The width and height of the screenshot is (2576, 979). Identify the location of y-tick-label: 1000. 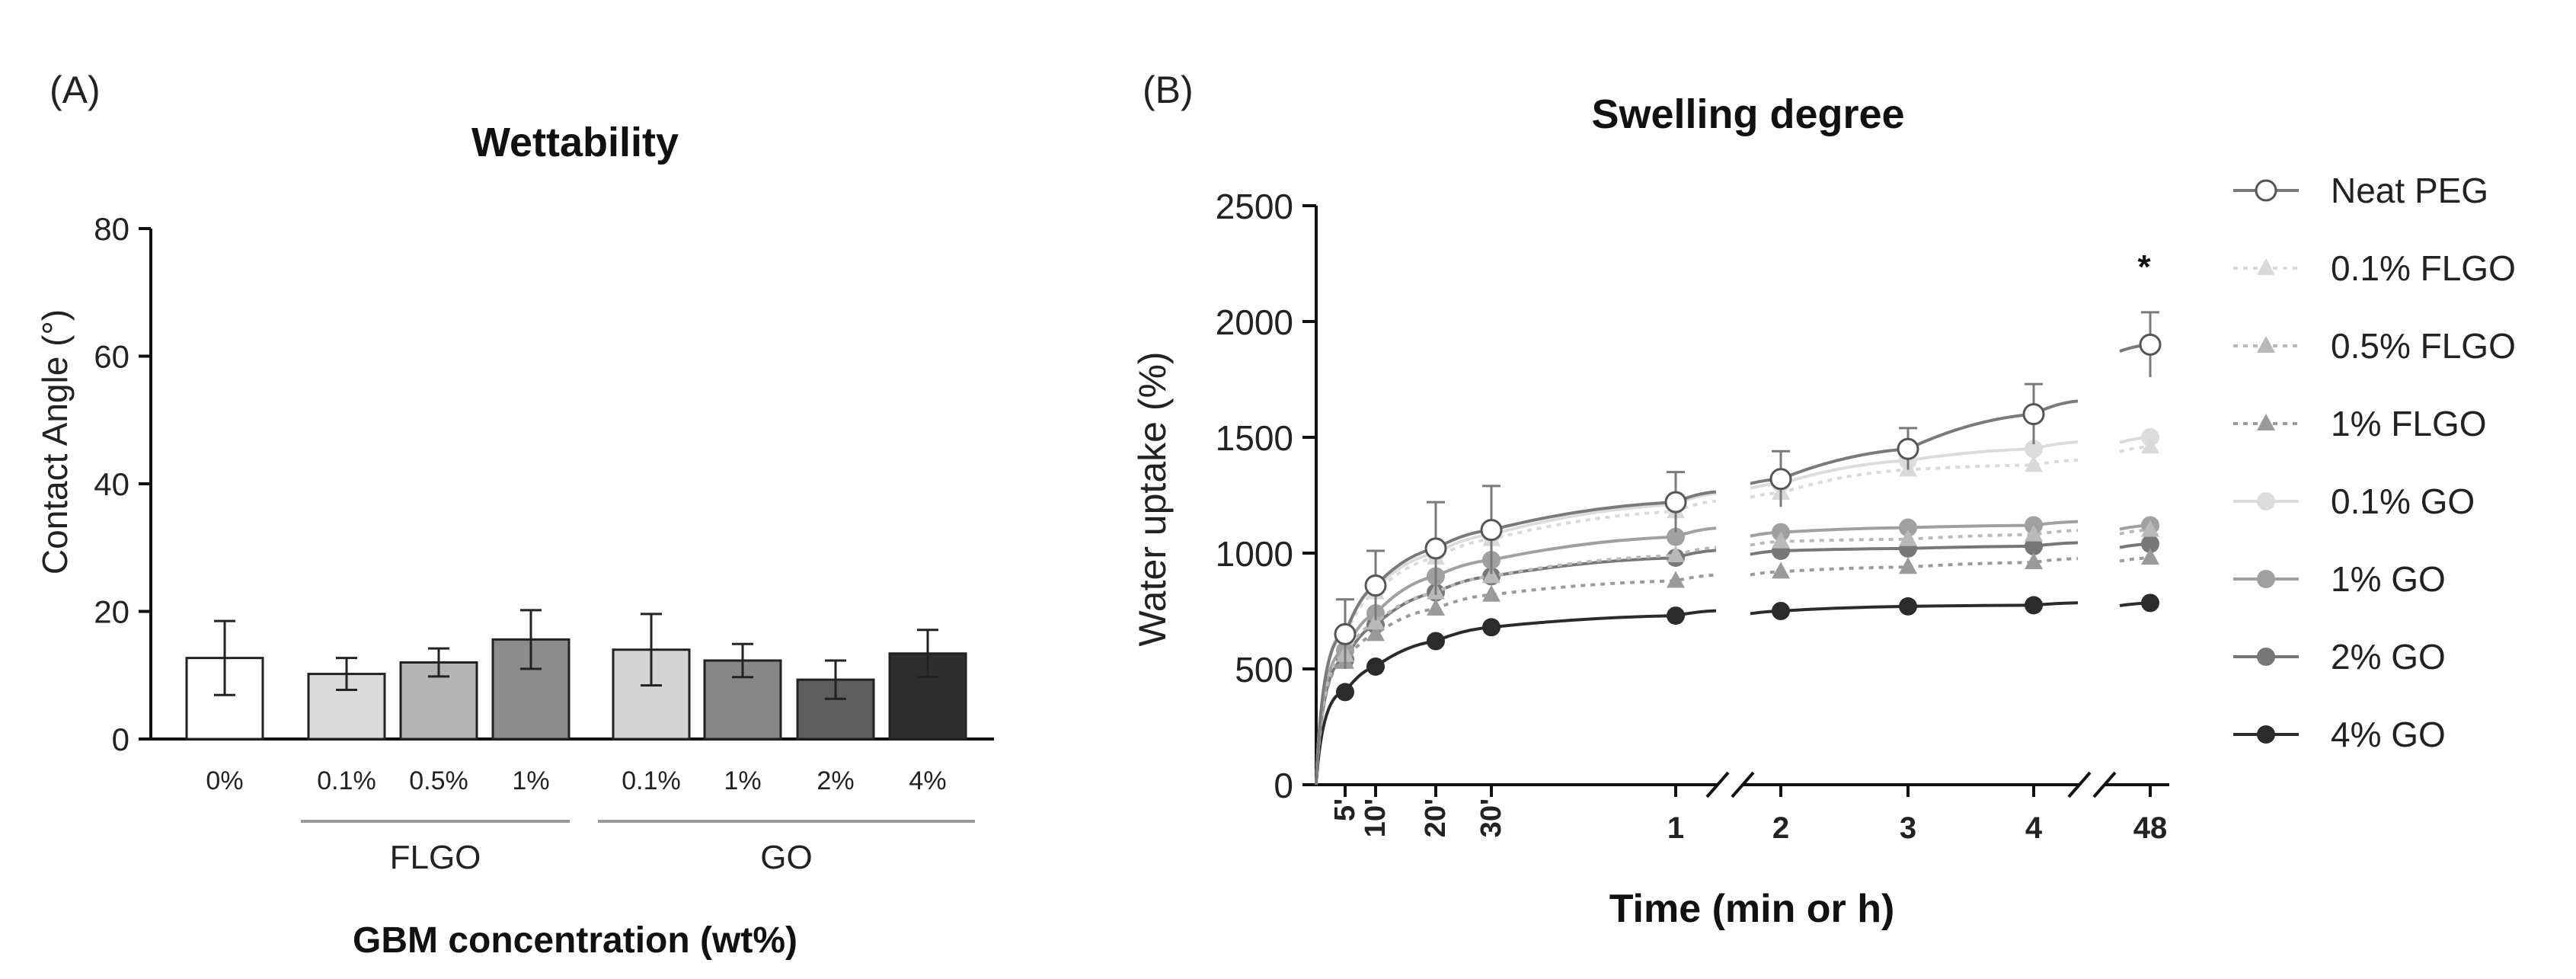
(1254, 554).